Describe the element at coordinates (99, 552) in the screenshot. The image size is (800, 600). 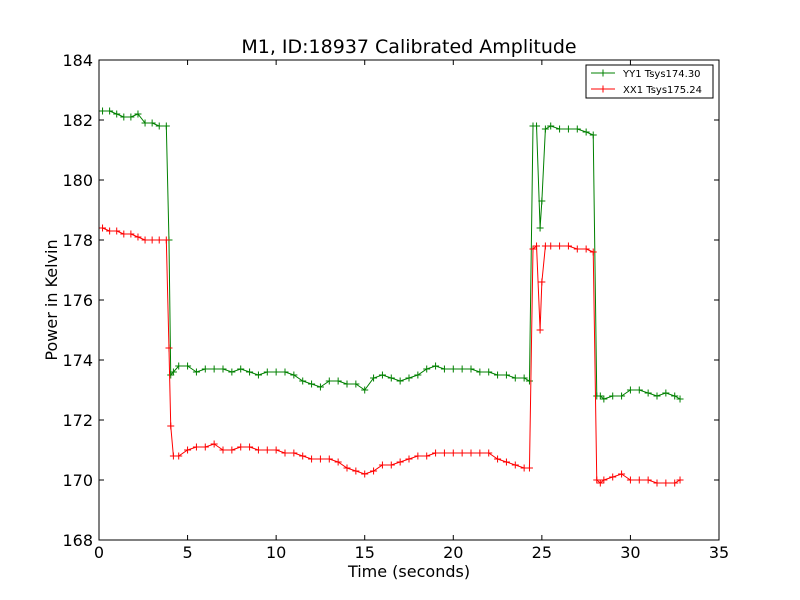
I see `x-tick-label: 0` at that location.